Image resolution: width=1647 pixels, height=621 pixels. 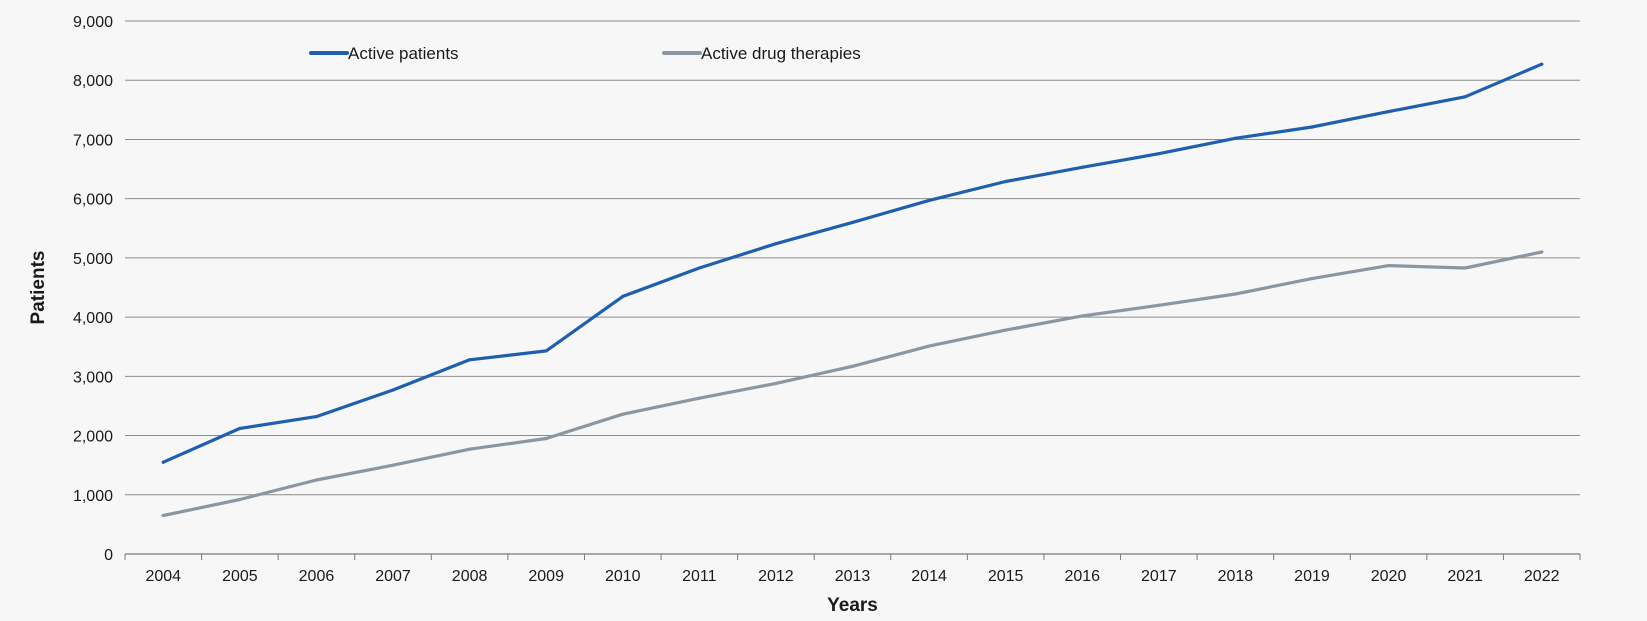 What do you see at coordinates (163, 576) in the screenshot?
I see `x-tick-label: 2004` at bounding box center [163, 576].